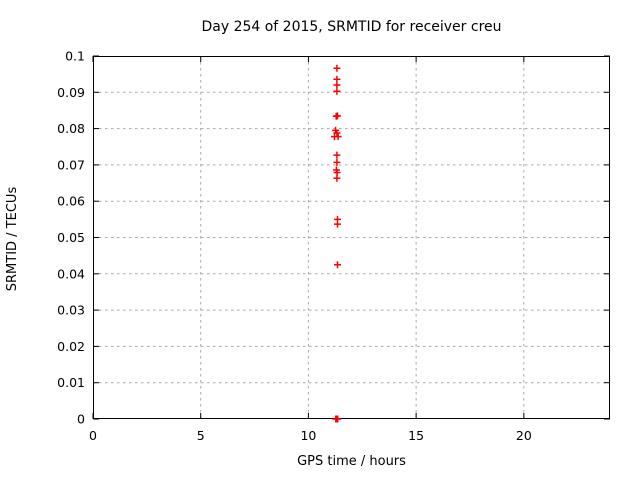 The image size is (640, 480). I want to click on x-axis-label: GPS time / hours, so click(351, 461).